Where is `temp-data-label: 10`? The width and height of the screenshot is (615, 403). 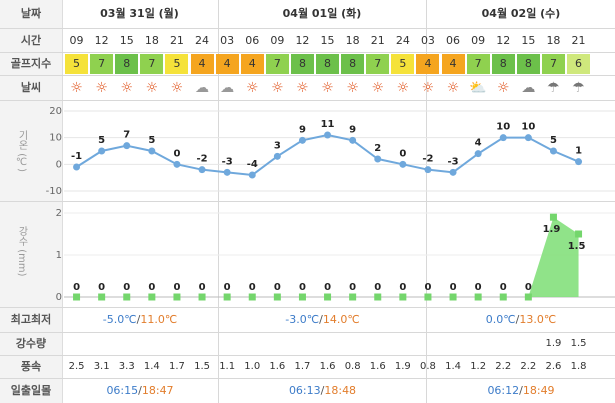
temp-data-label: 10 is located at coordinates (503, 127).